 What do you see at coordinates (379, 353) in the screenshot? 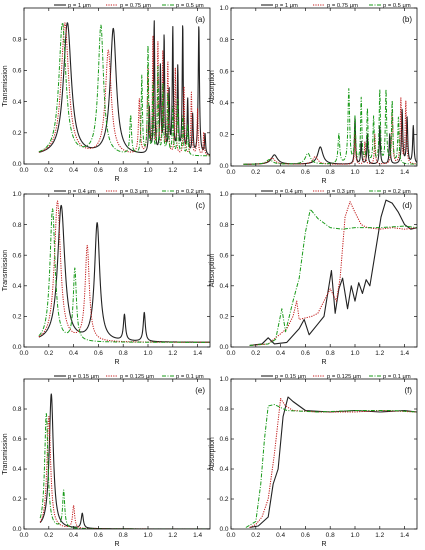
I see `panel-d-xtick-label: 1.2` at bounding box center [379, 353].